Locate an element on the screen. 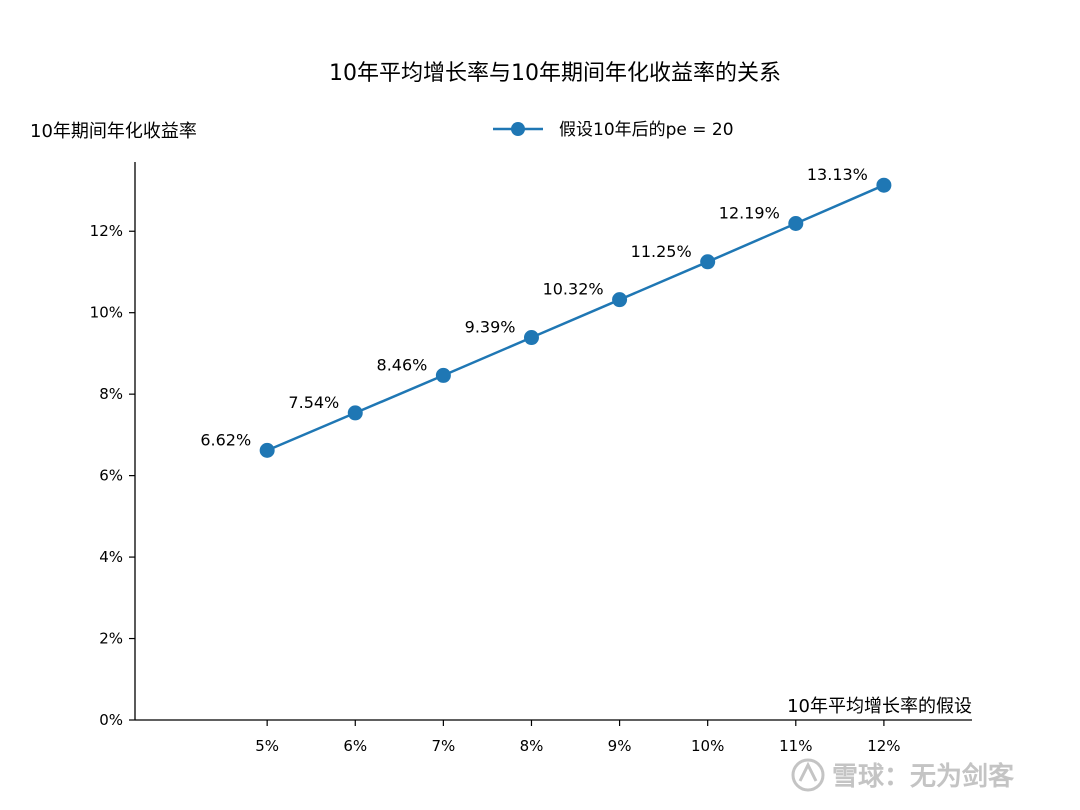 The image size is (1080, 810). x-tick-label: 6% is located at coordinates (355, 746).